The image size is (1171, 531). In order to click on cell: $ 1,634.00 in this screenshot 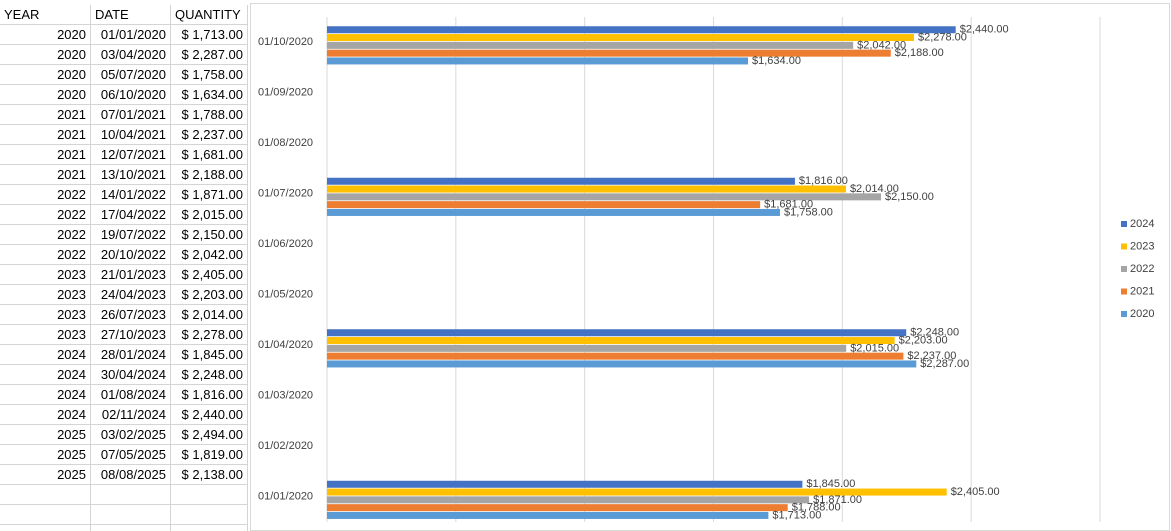, I will do `click(209, 95)`.